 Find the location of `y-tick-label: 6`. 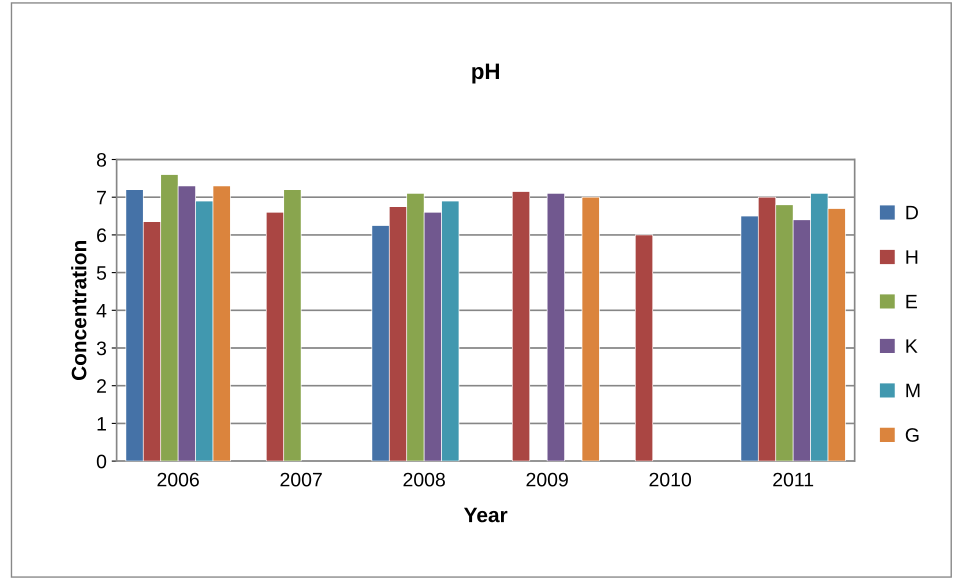

y-tick-label: 6 is located at coordinates (101, 235).